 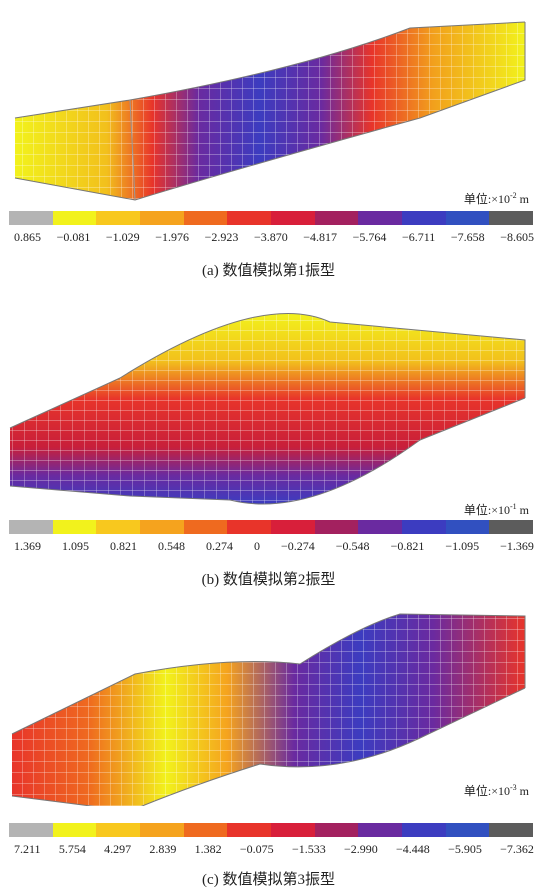 What do you see at coordinates (298, 546) in the screenshot?
I see `colorbar-tick-label: −0.274` at bounding box center [298, 546].